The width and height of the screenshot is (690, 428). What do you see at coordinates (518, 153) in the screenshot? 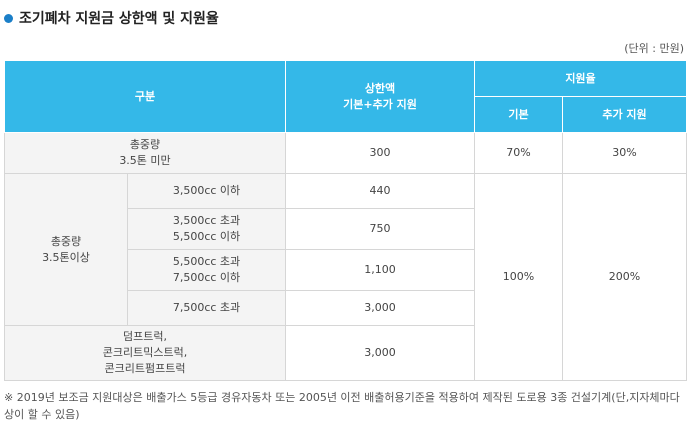
I see `row-small-rate-basic: 70%` at bounding box center [518, 153].